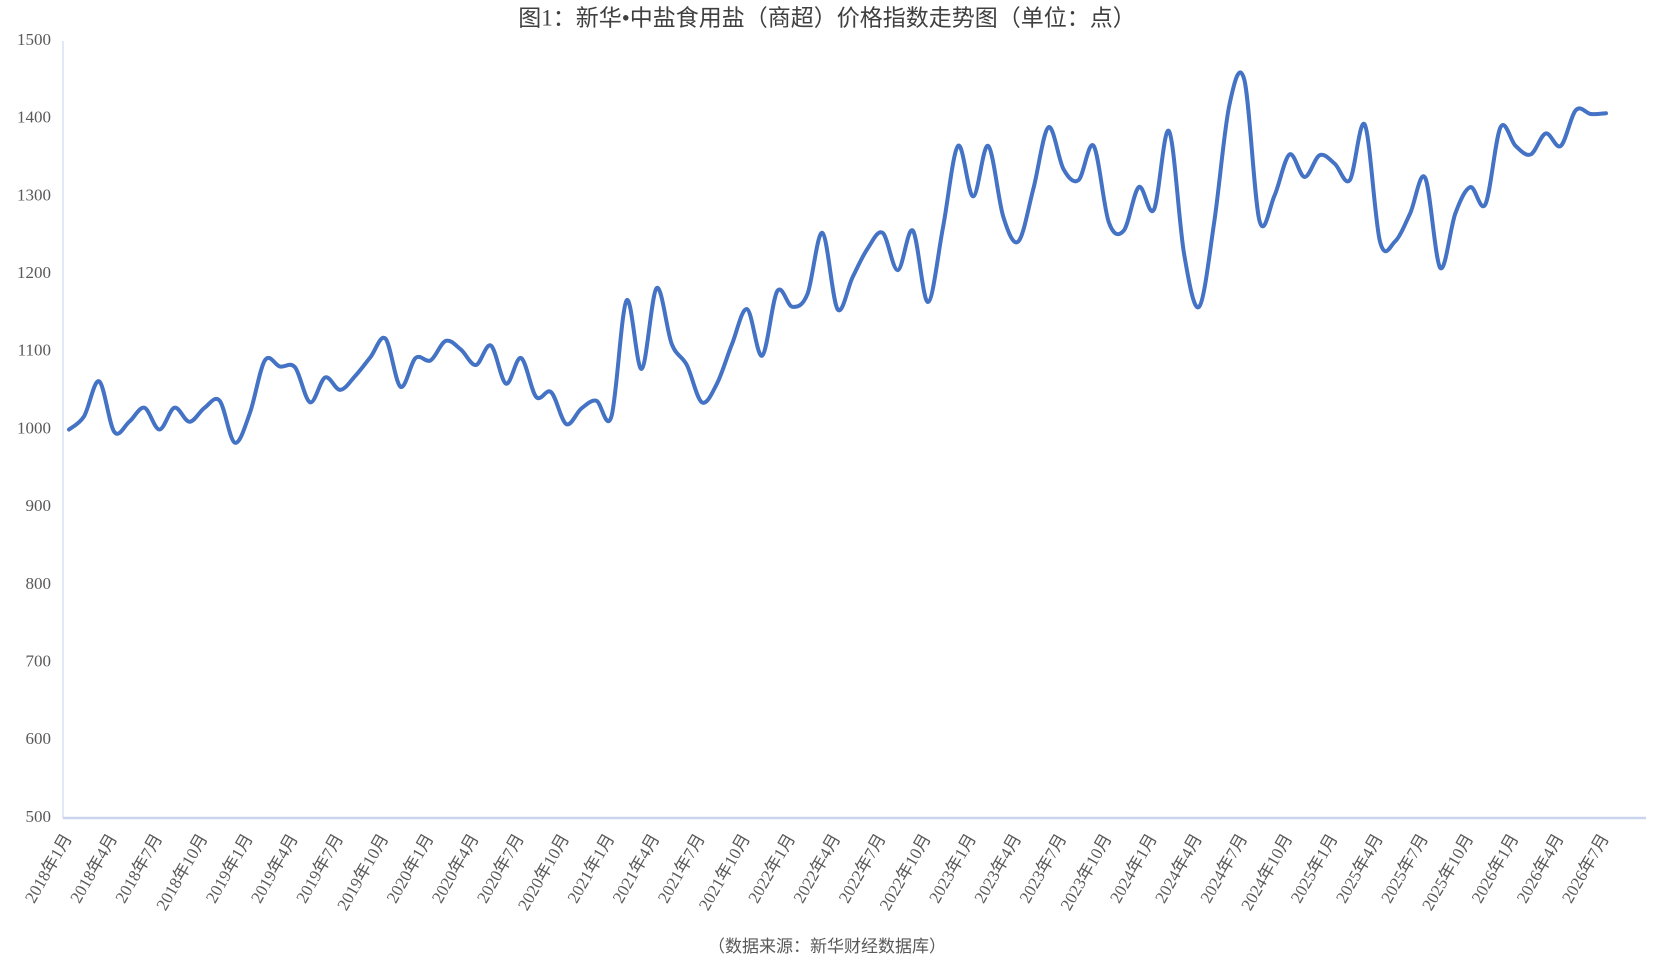 This screenshot has height=969, width=1655. Describe the element at coordinates (827, 946) in the screenshot. I see `source-note: （数据来源：新华财经数据库）` at that location.